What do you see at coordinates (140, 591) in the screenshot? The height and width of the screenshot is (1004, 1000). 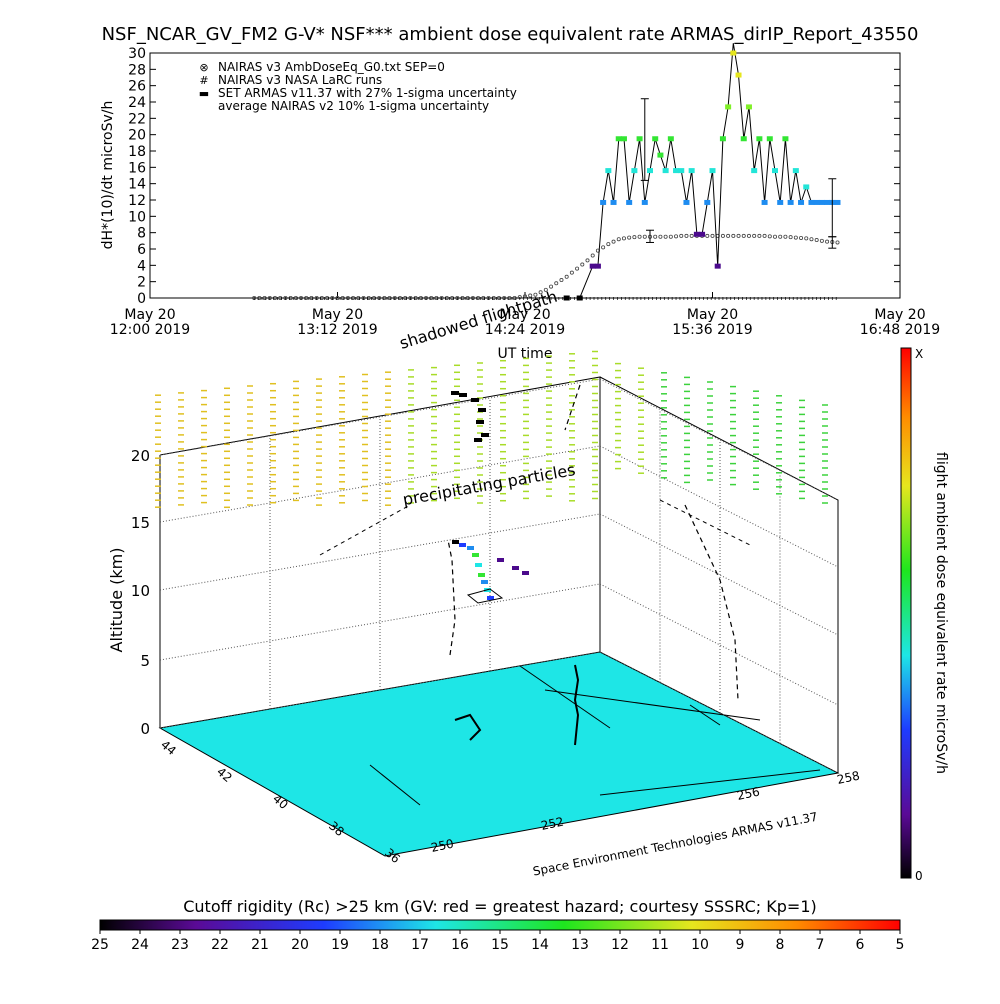 I see `z-tick-label: 10` at bounding box center [140, 591].